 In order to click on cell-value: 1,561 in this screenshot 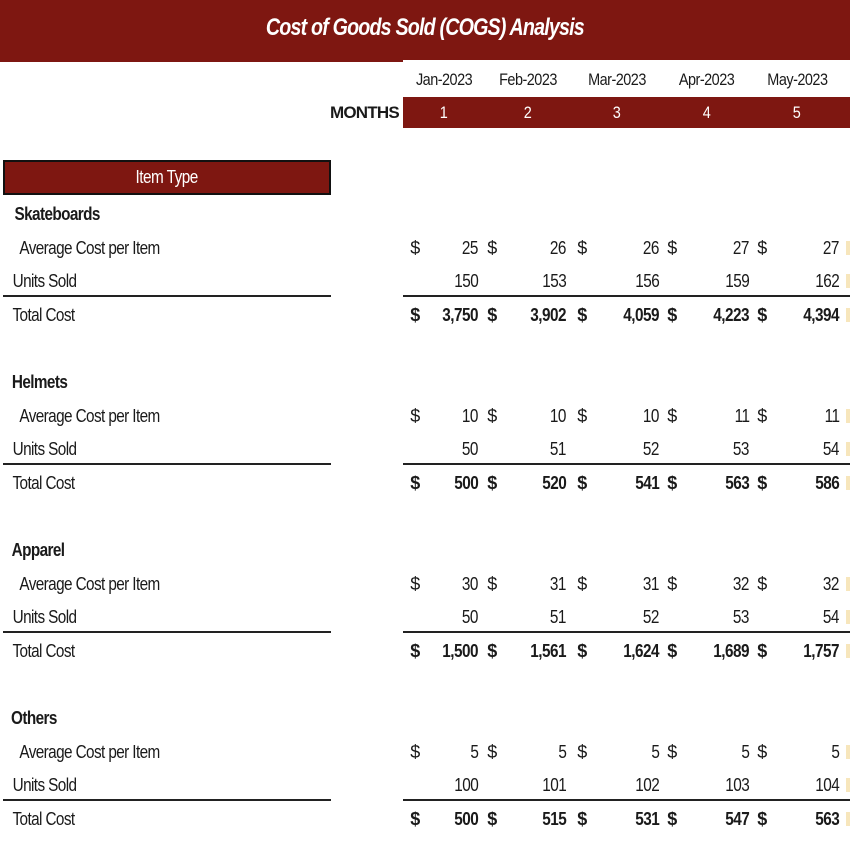, I will do `click(548, 650)`.